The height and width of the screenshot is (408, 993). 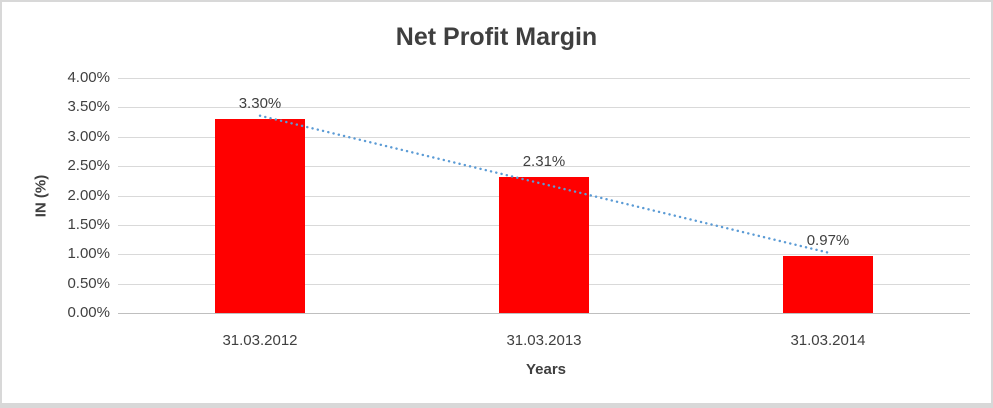 I want to click on data-label: 0.97%, so click(x=828, y=240).